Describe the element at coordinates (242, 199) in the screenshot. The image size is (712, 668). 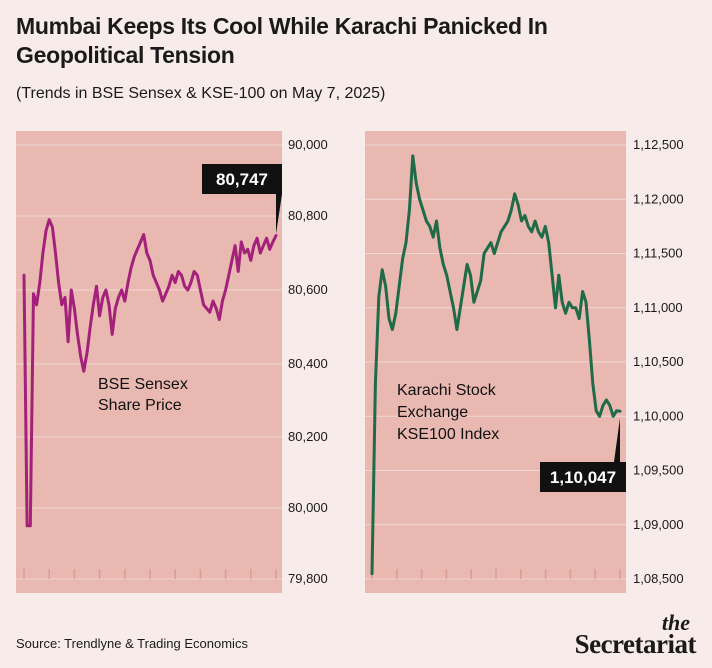
I see `sensex-last-value-callout: 80,747` at that location.